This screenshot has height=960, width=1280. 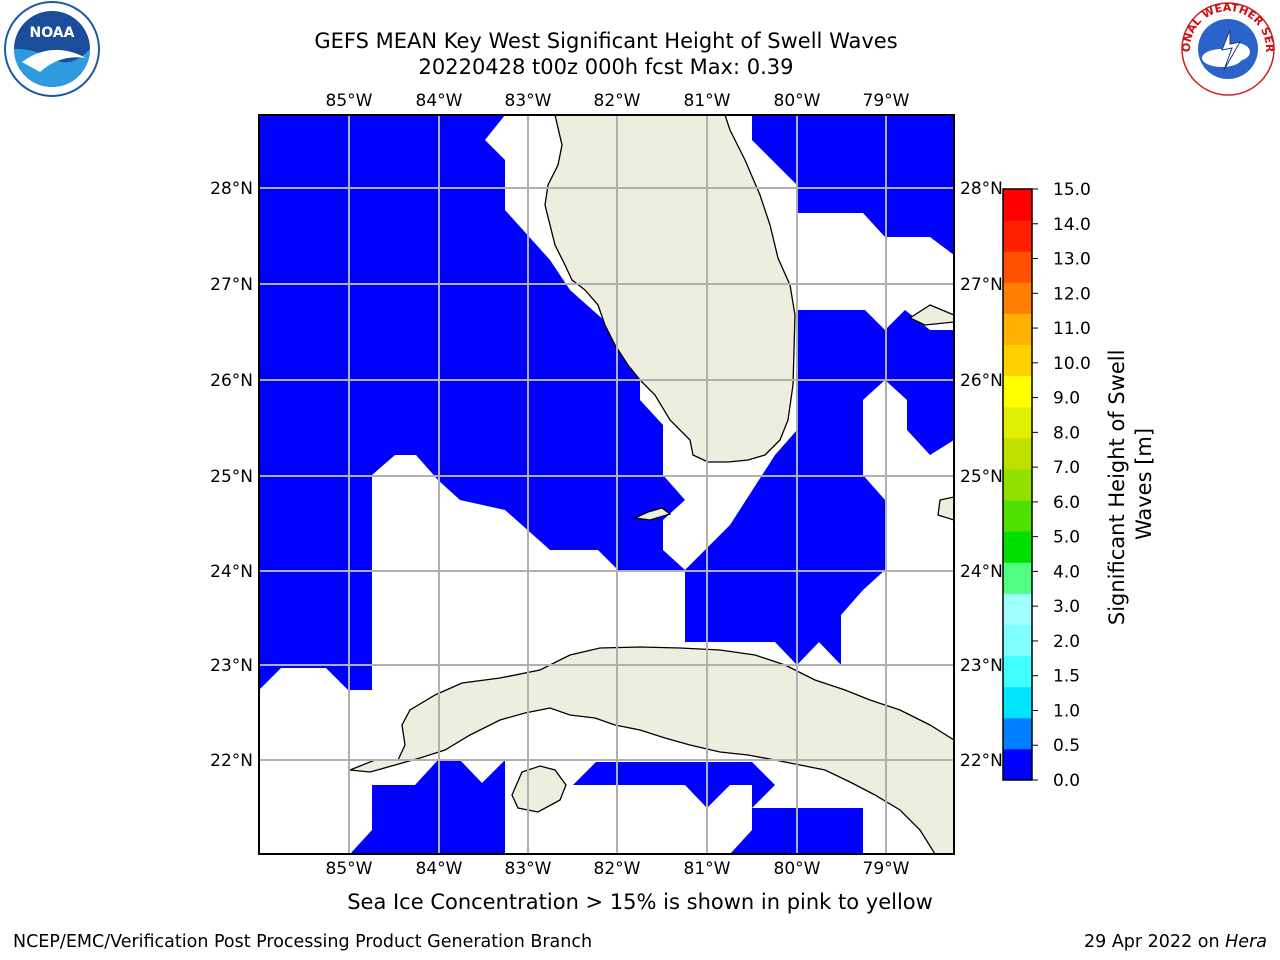 I want to click on footer-date: 29 Apr 2022 on Hera, so click(x=1175, y=942).